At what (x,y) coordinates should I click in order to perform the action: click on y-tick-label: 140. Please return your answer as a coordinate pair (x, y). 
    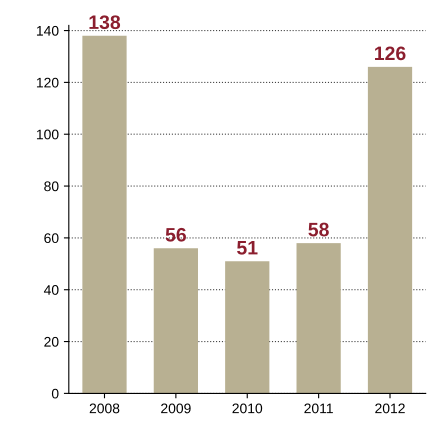
    Looking at the image, I should click on (47, 31).